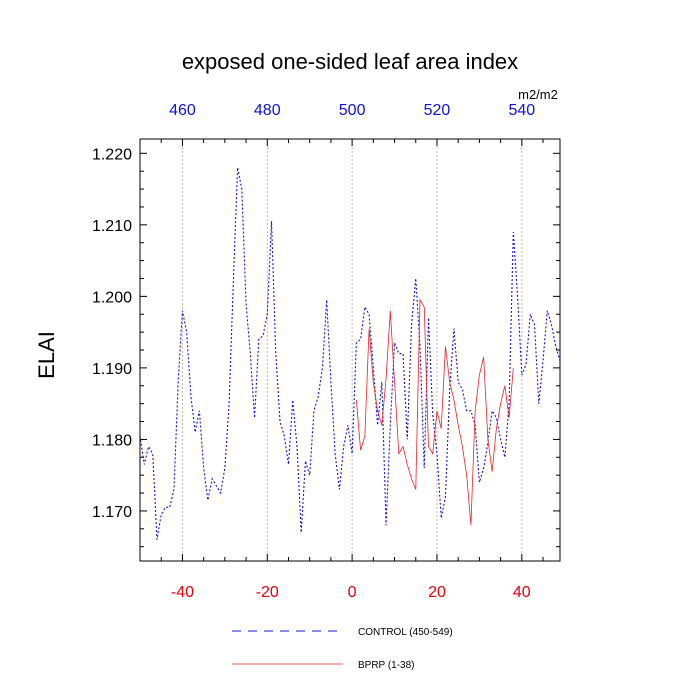 This screenshot has width=700, height=700. Describe the element at coordinates (112, 226) in the screenshot. I see `y-tick-label: 1.210` at that location.